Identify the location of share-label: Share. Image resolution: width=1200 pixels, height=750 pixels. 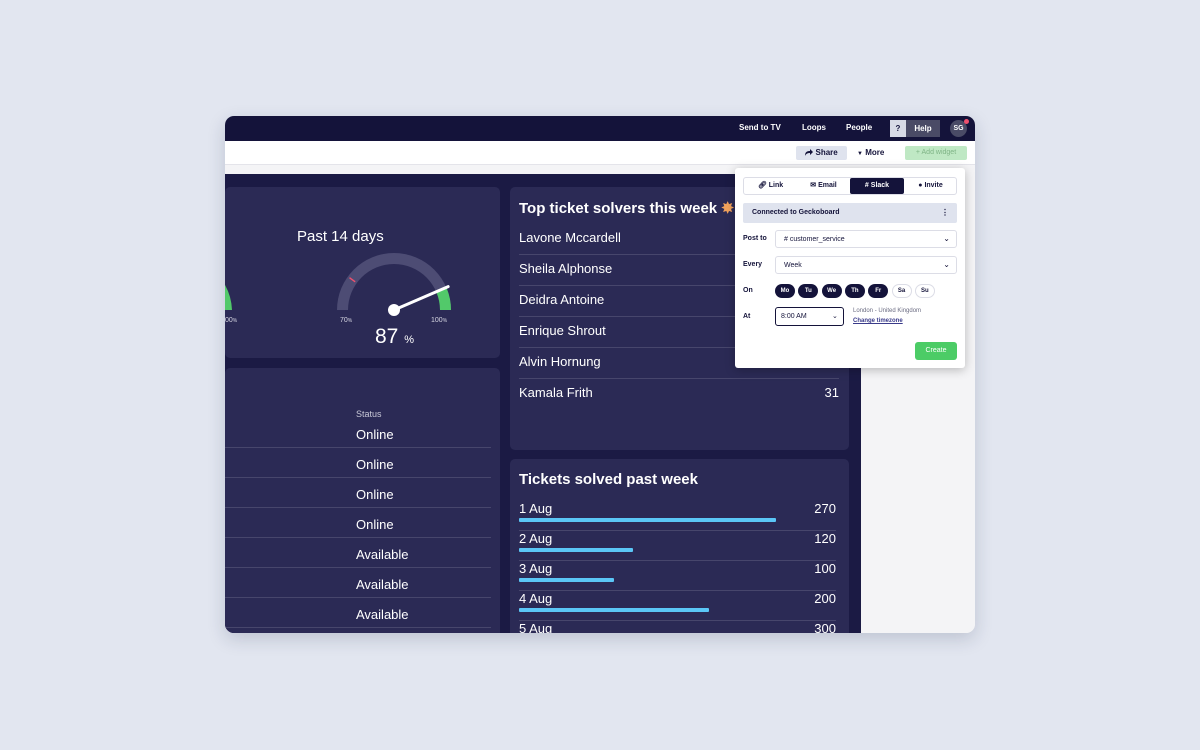
(826, 152).